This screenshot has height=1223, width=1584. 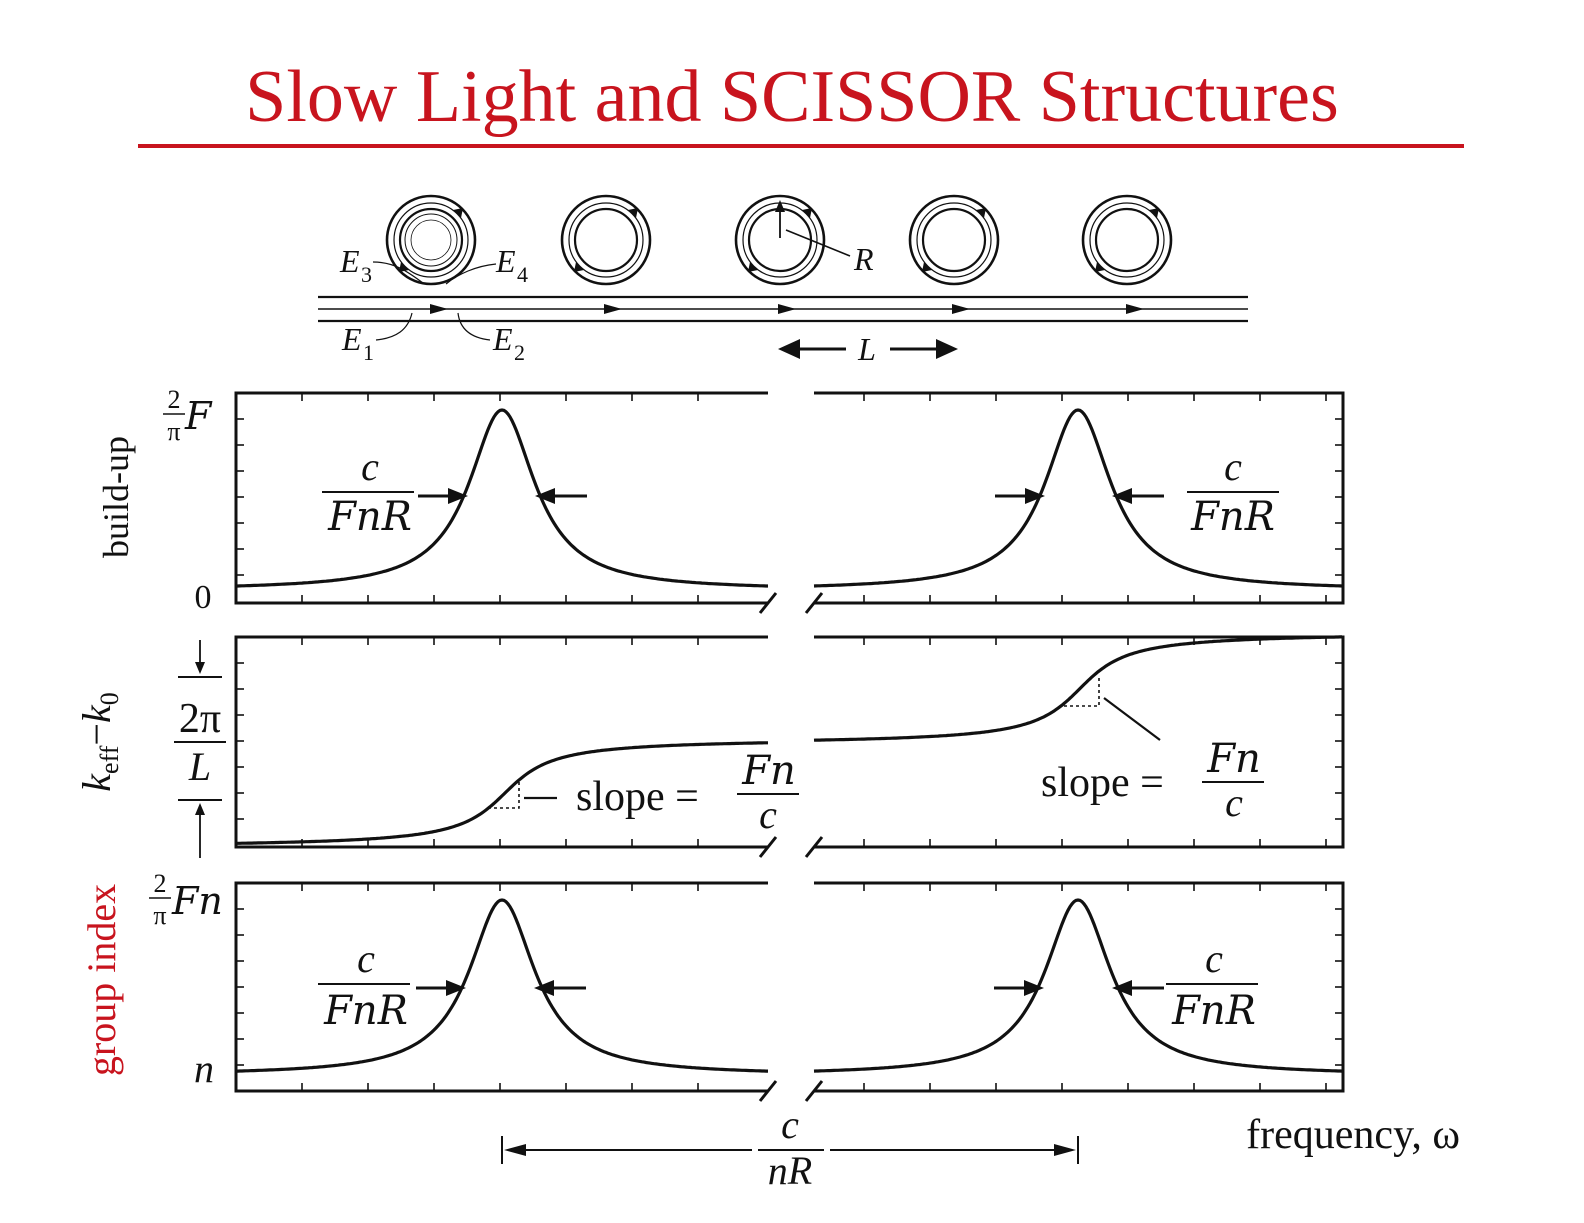 I want to click on spacing-label: L, so click(x=866, y=349).